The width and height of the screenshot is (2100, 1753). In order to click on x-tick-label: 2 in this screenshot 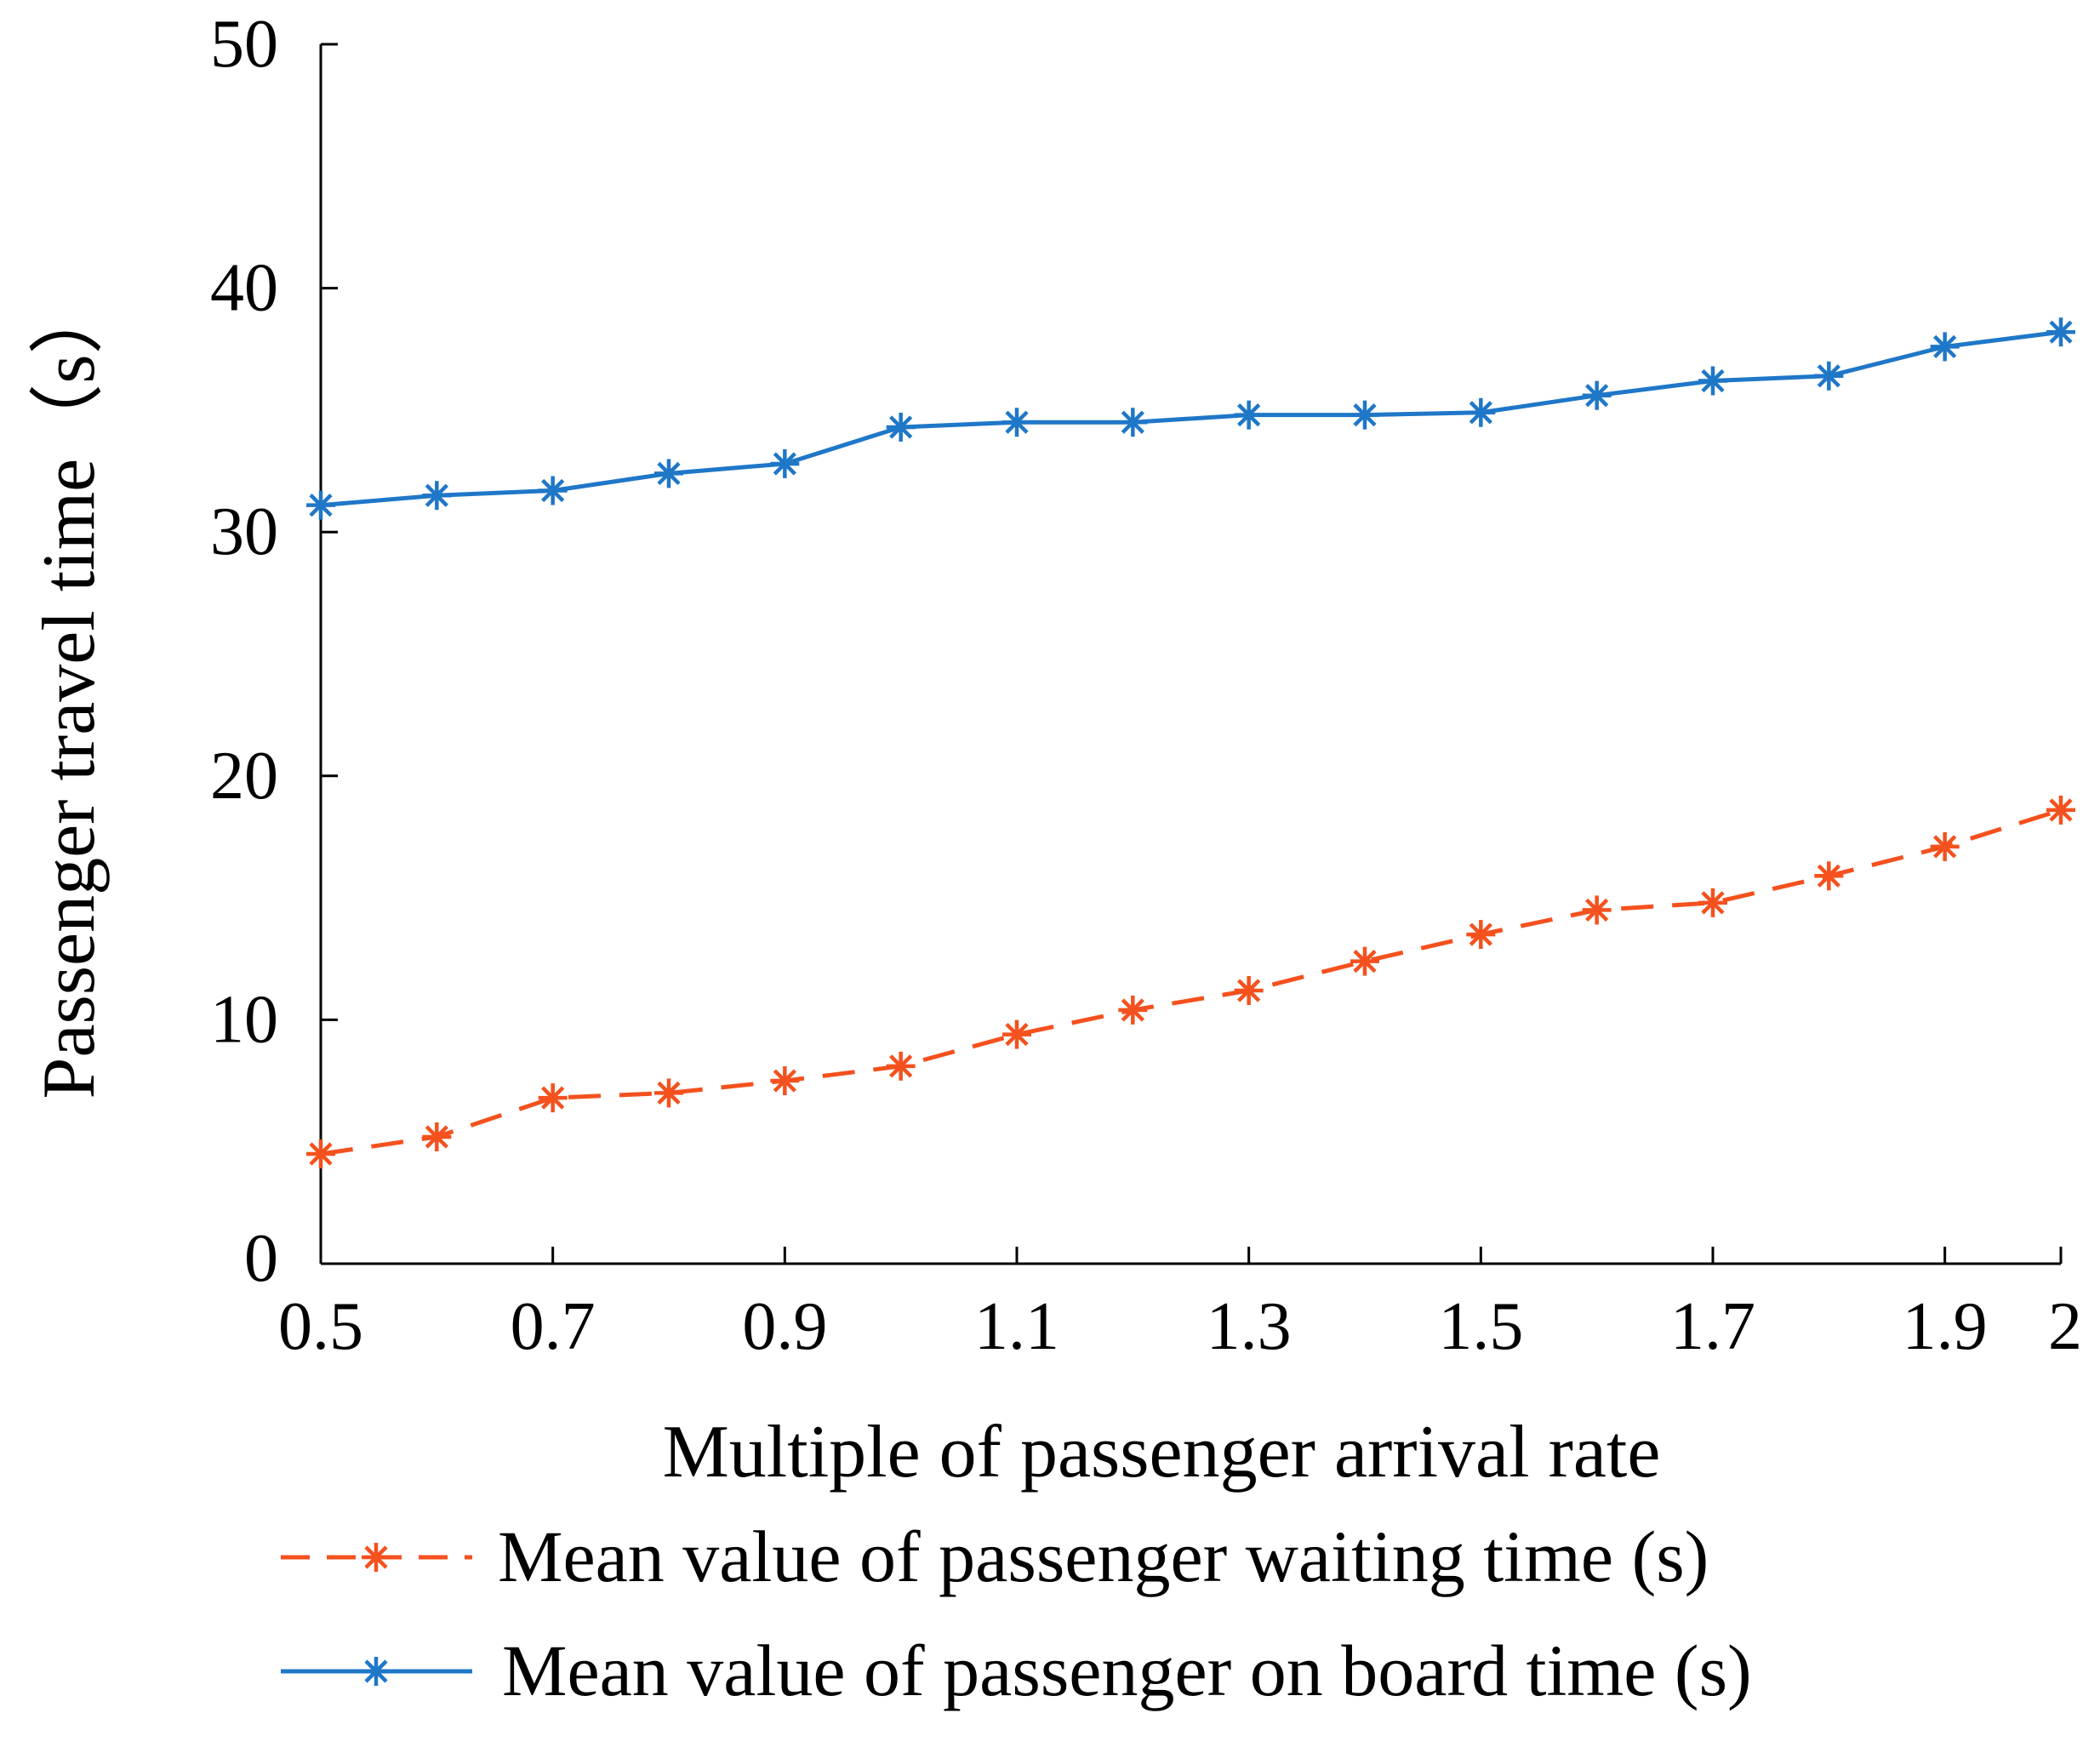, I will do `click(2065, 1326)`.